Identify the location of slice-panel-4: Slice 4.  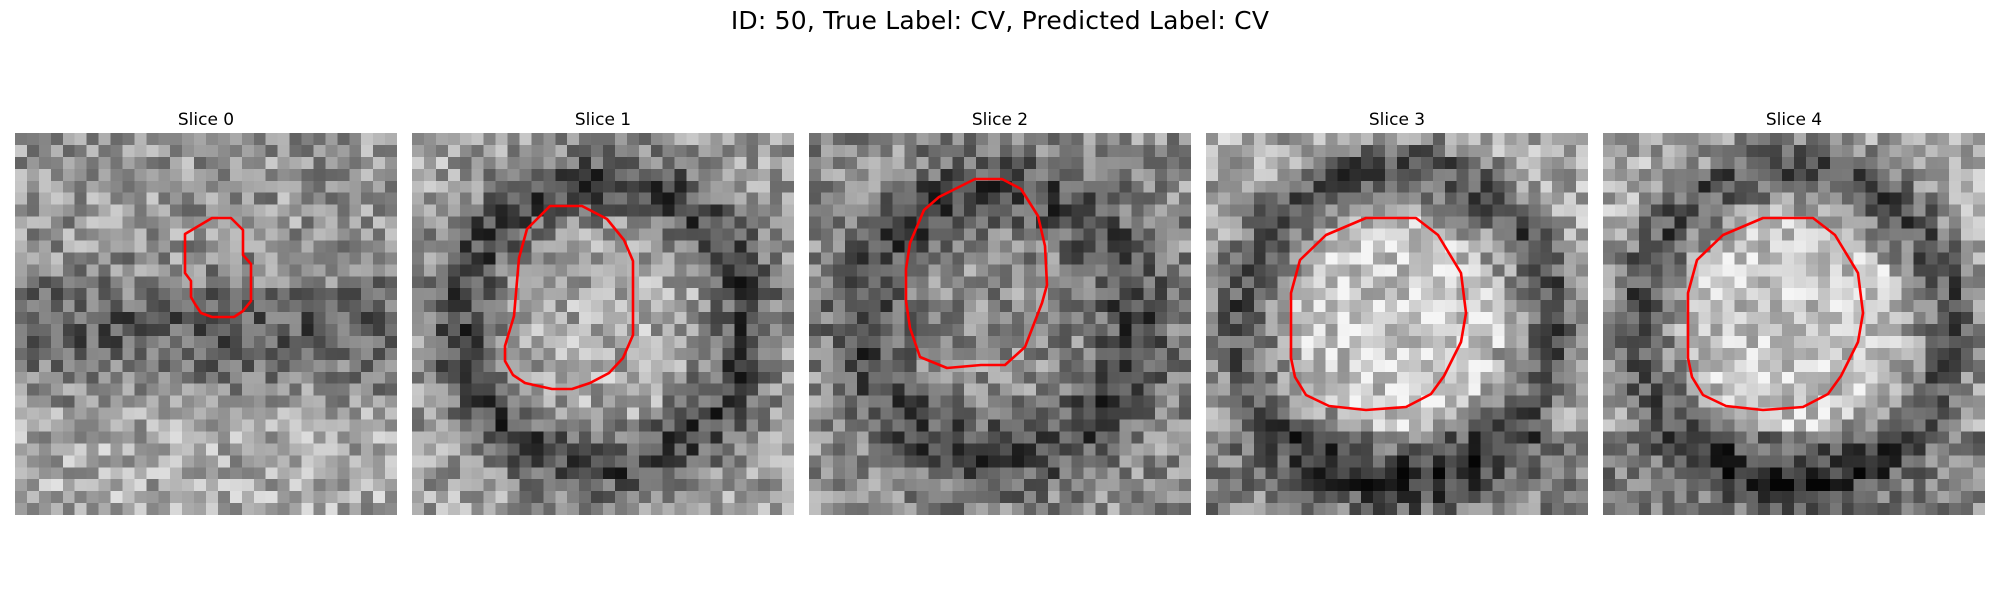
(1794, 311).